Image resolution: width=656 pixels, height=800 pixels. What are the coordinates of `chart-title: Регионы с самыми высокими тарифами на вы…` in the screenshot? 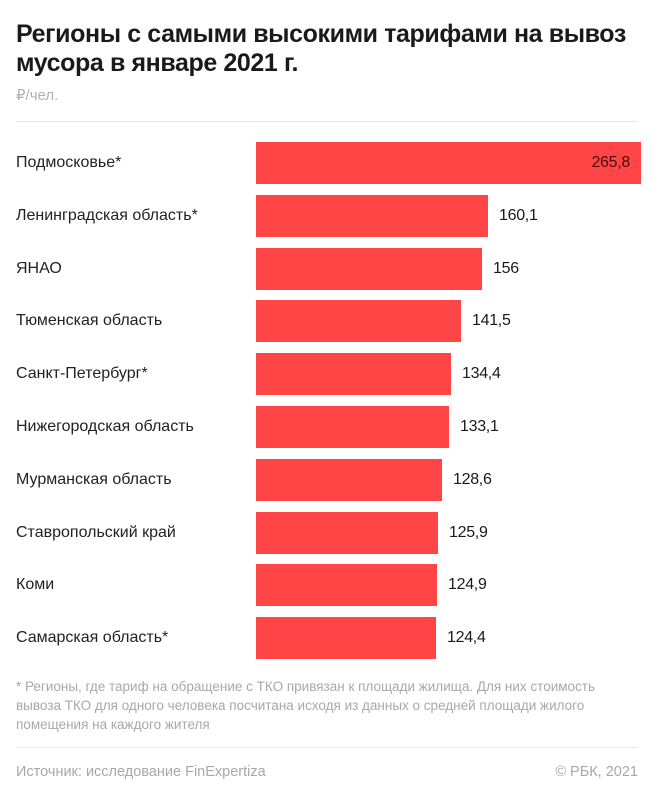 It's located at (321, 48).